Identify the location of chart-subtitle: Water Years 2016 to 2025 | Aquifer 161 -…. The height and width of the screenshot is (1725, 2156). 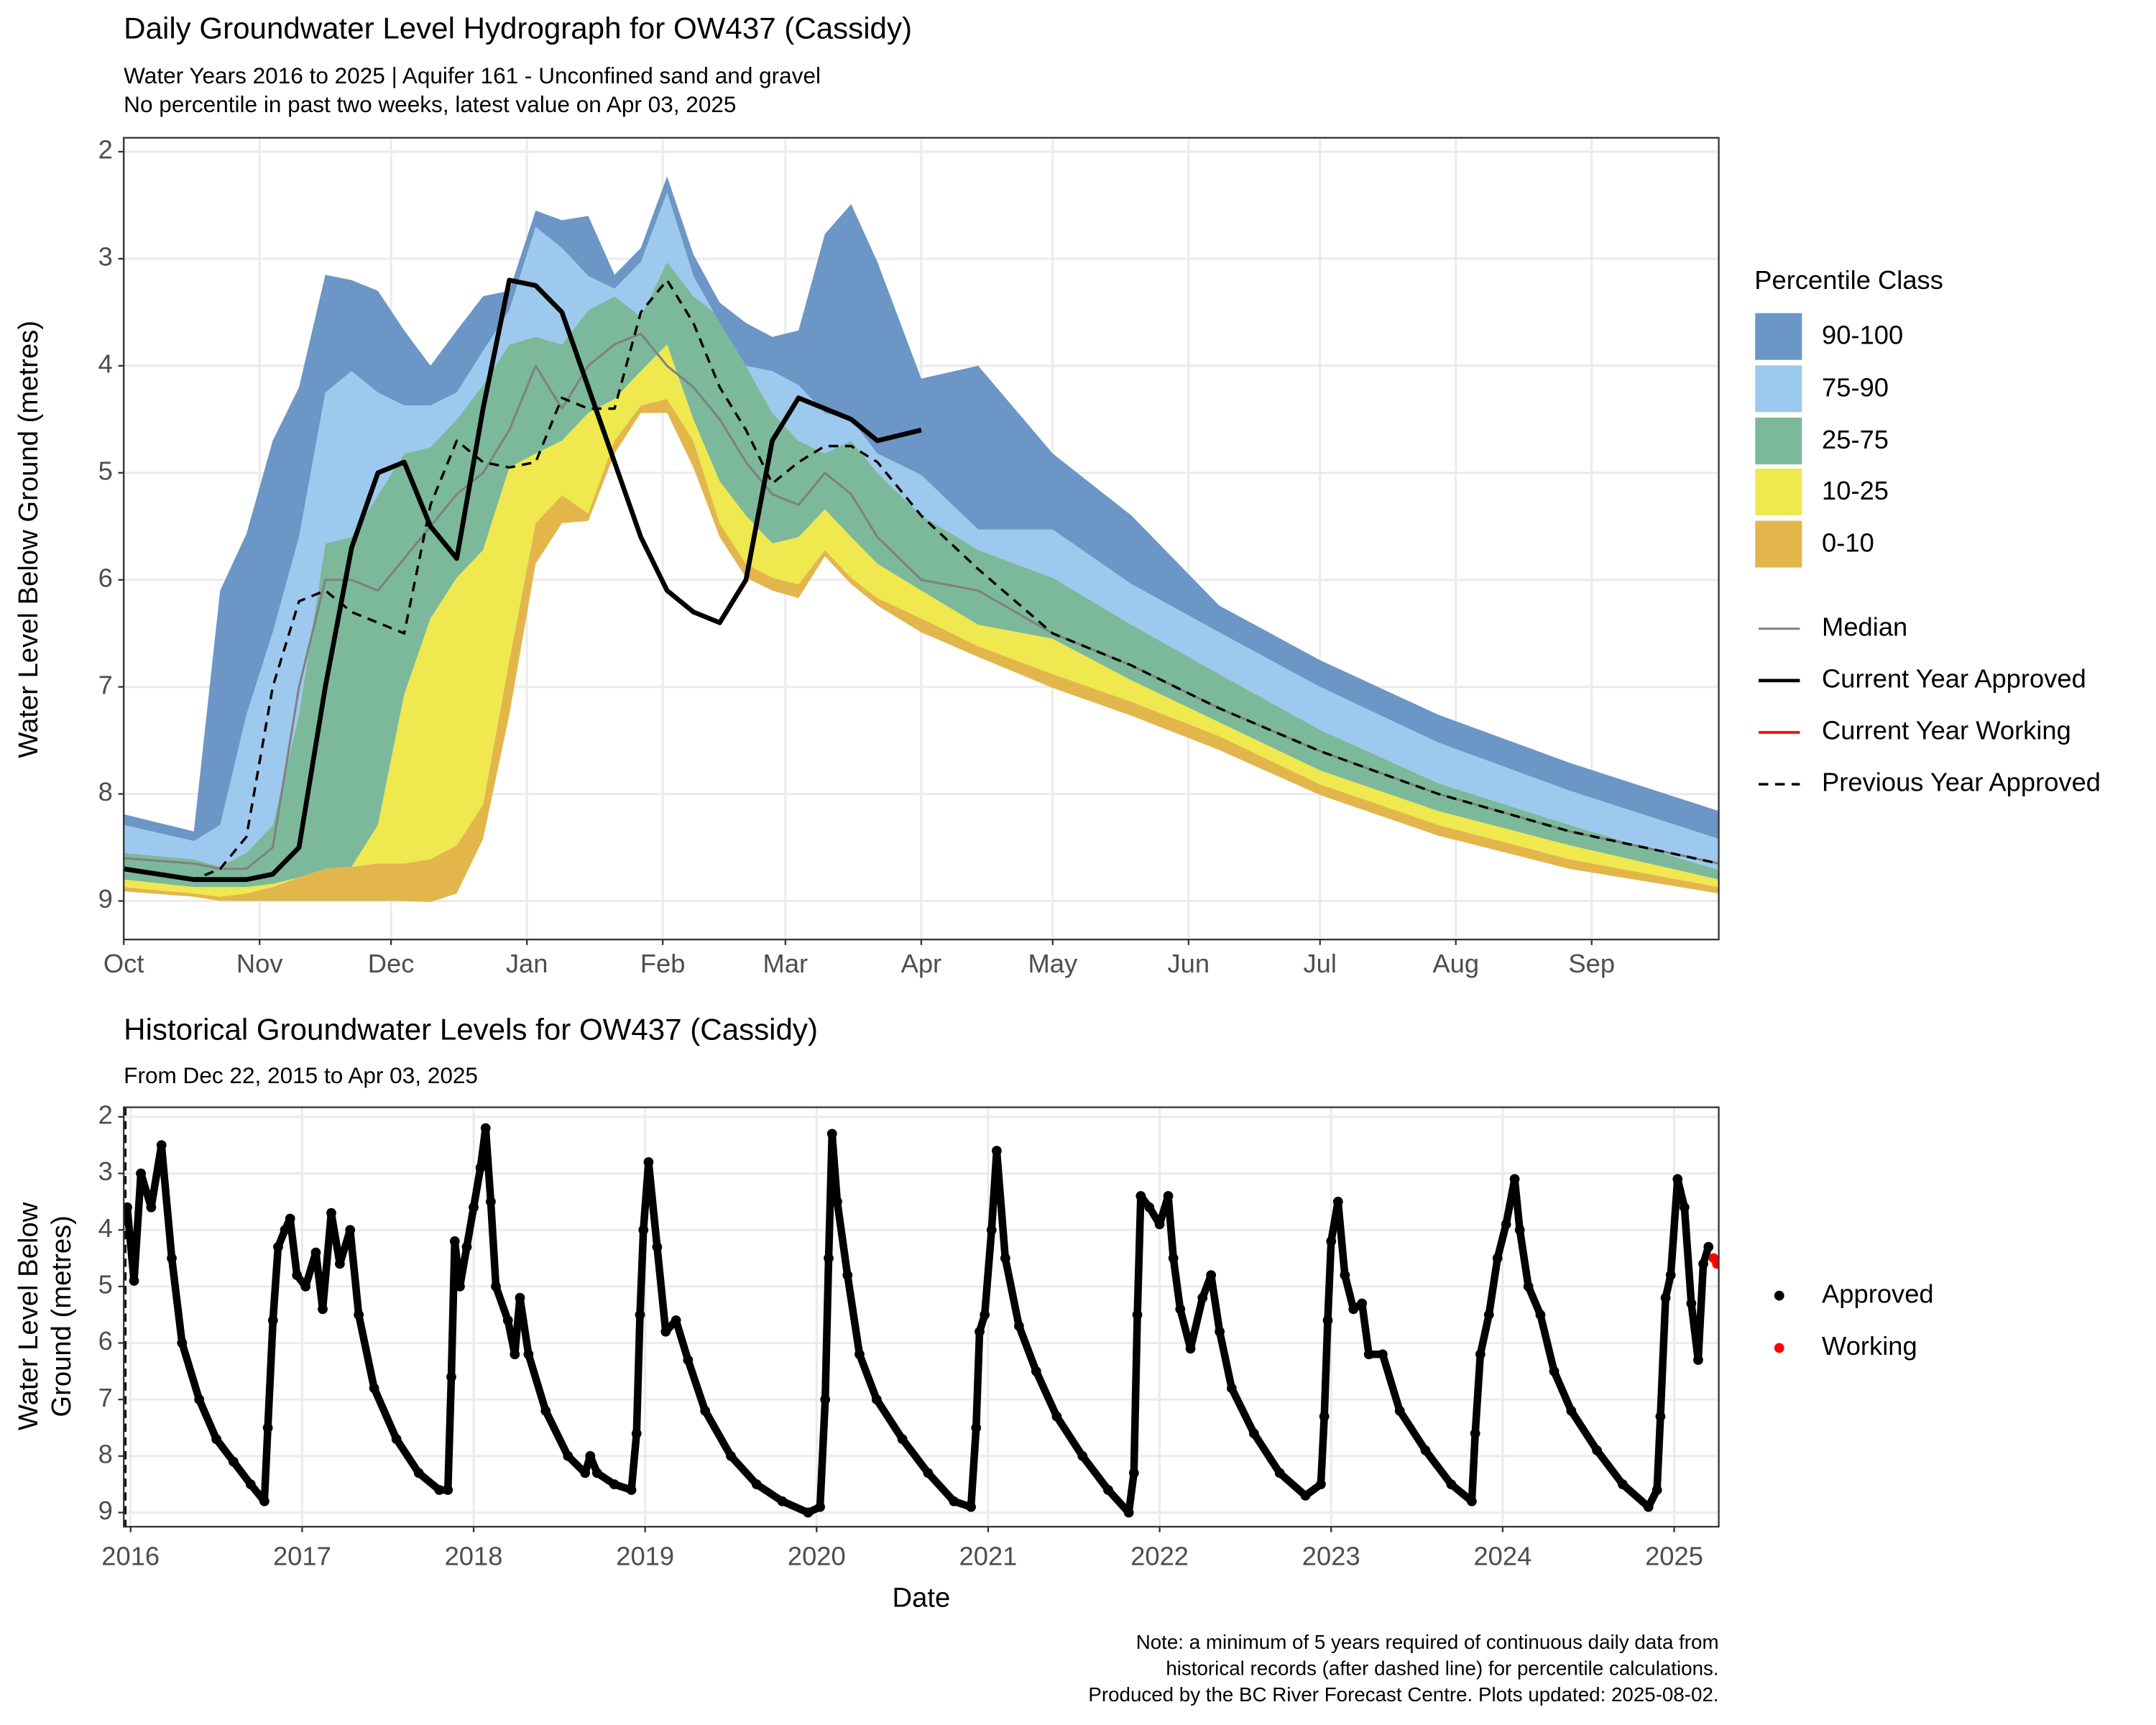
(472, 75).